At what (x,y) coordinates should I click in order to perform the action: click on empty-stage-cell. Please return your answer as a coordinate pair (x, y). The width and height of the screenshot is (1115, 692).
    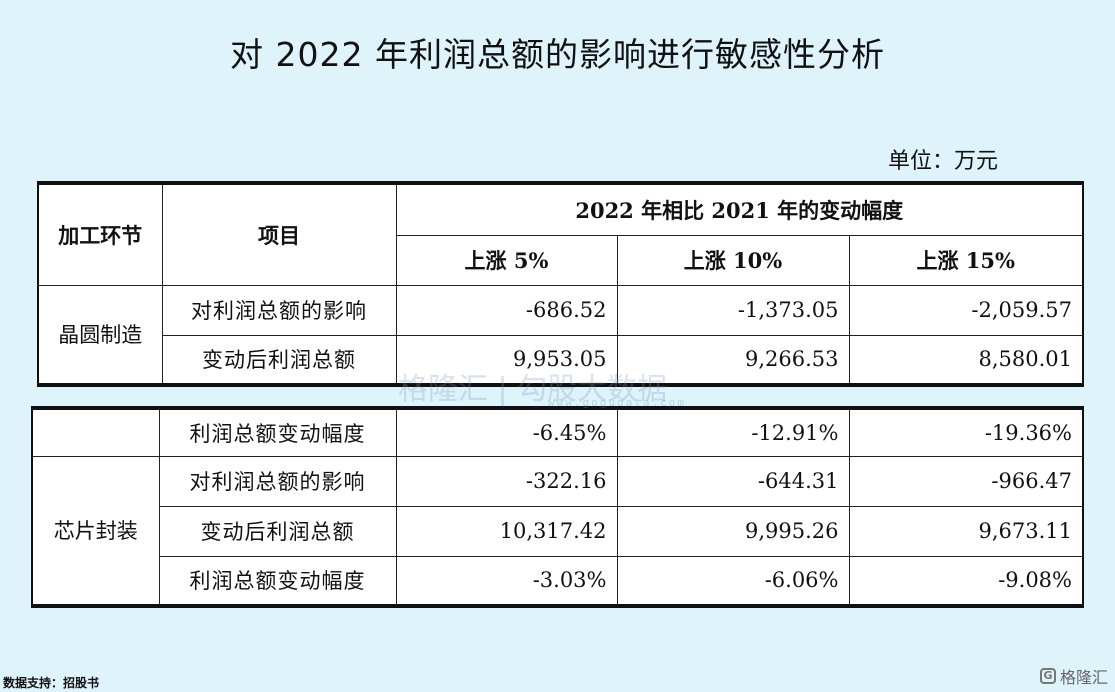
    Looking at the image, I should click on (95, 432).